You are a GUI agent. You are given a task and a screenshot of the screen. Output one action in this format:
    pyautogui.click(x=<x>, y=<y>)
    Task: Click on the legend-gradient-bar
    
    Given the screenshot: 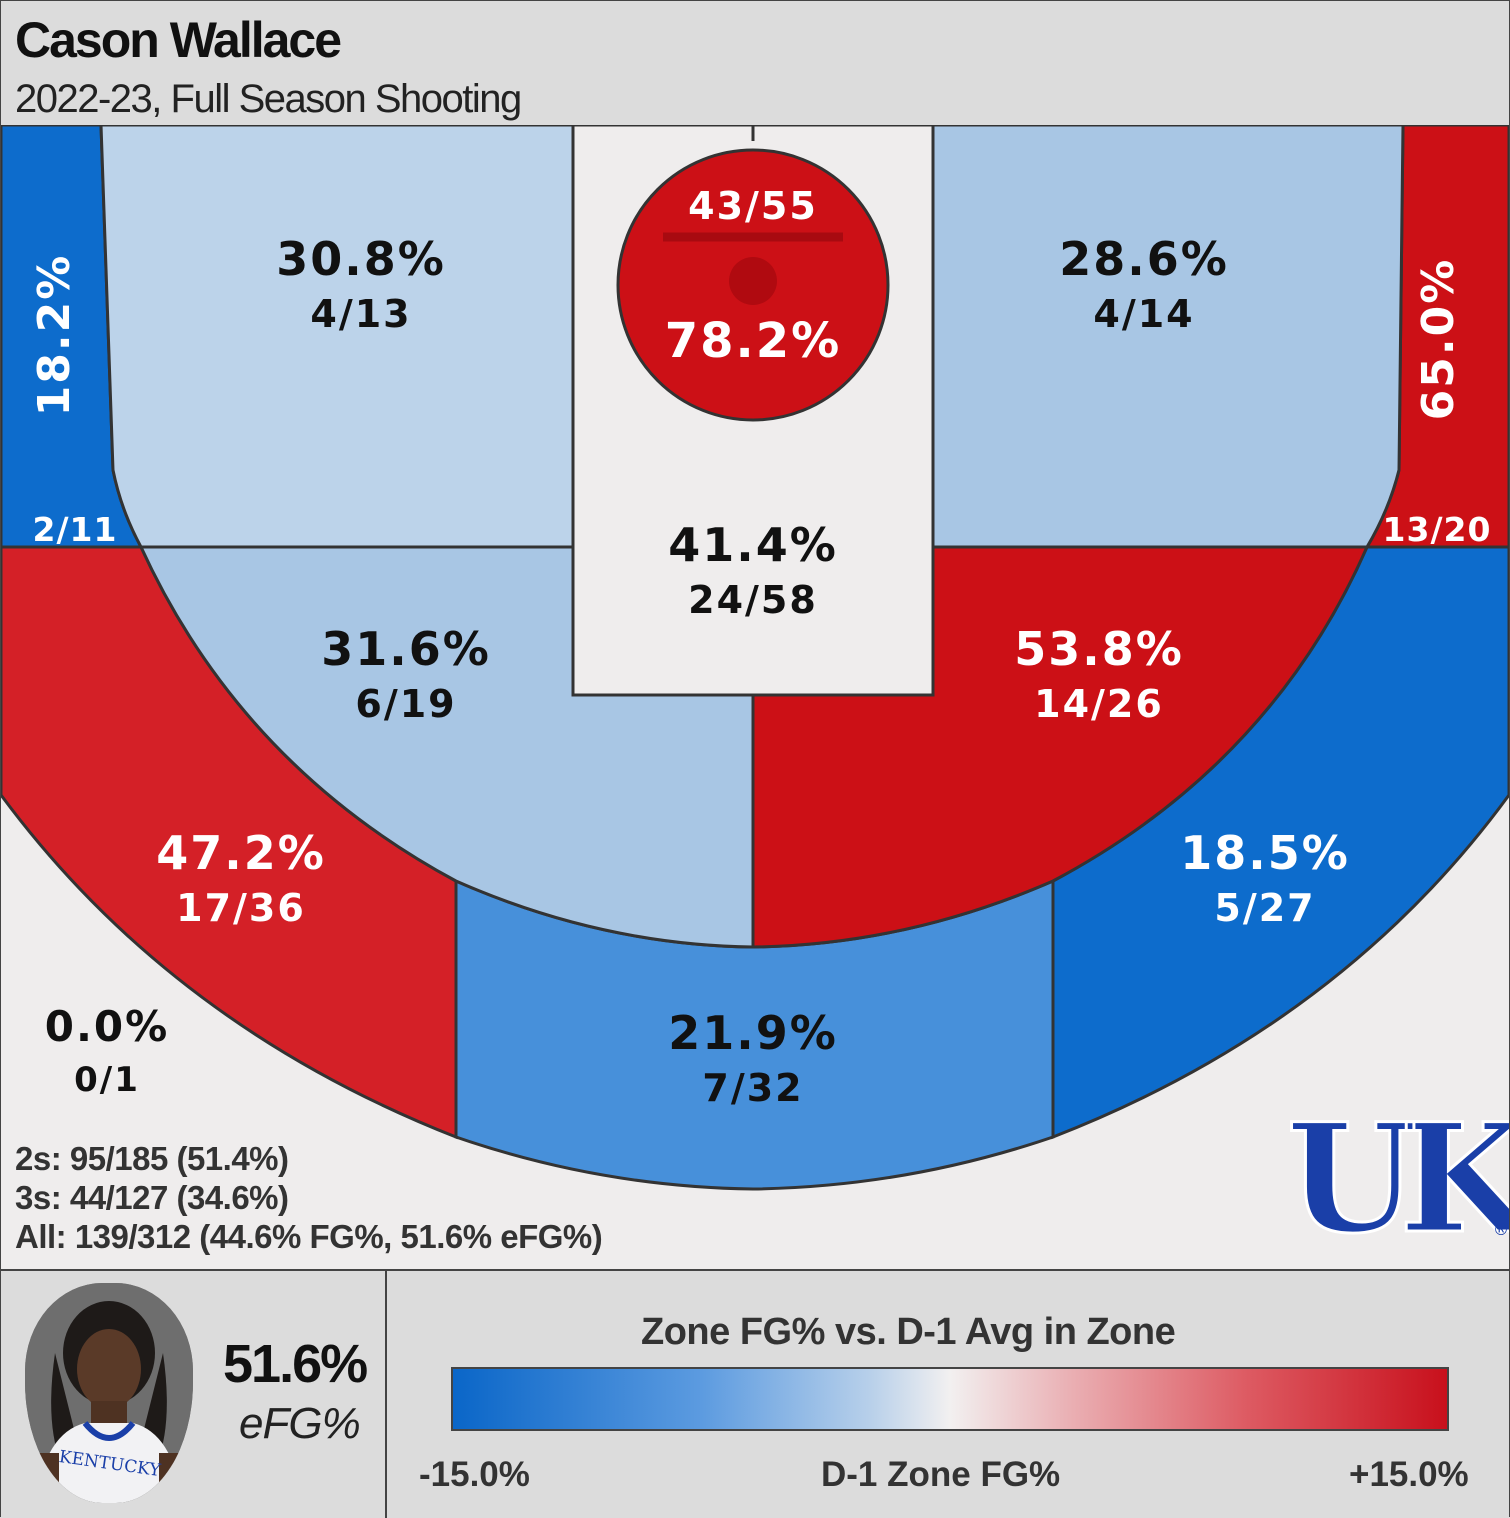 What is the action you would take?
    pyautogui.click(x=950, y=1399)
    